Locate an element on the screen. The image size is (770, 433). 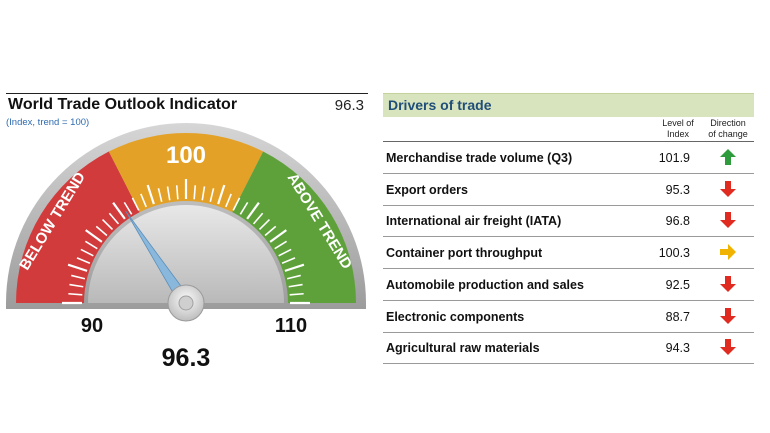
gauge-hub-center is located at coordinates (186, 303).